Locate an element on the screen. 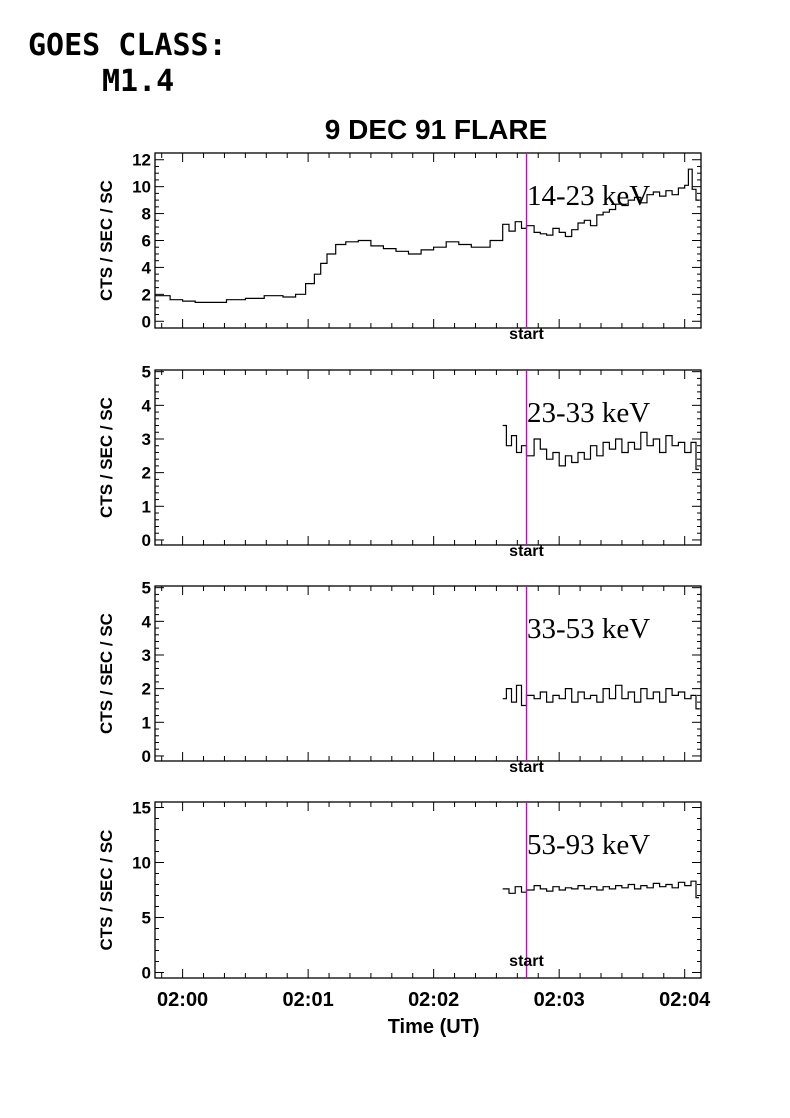  x-axis-label: Time (UT) is located at coordinates (434, 1027).